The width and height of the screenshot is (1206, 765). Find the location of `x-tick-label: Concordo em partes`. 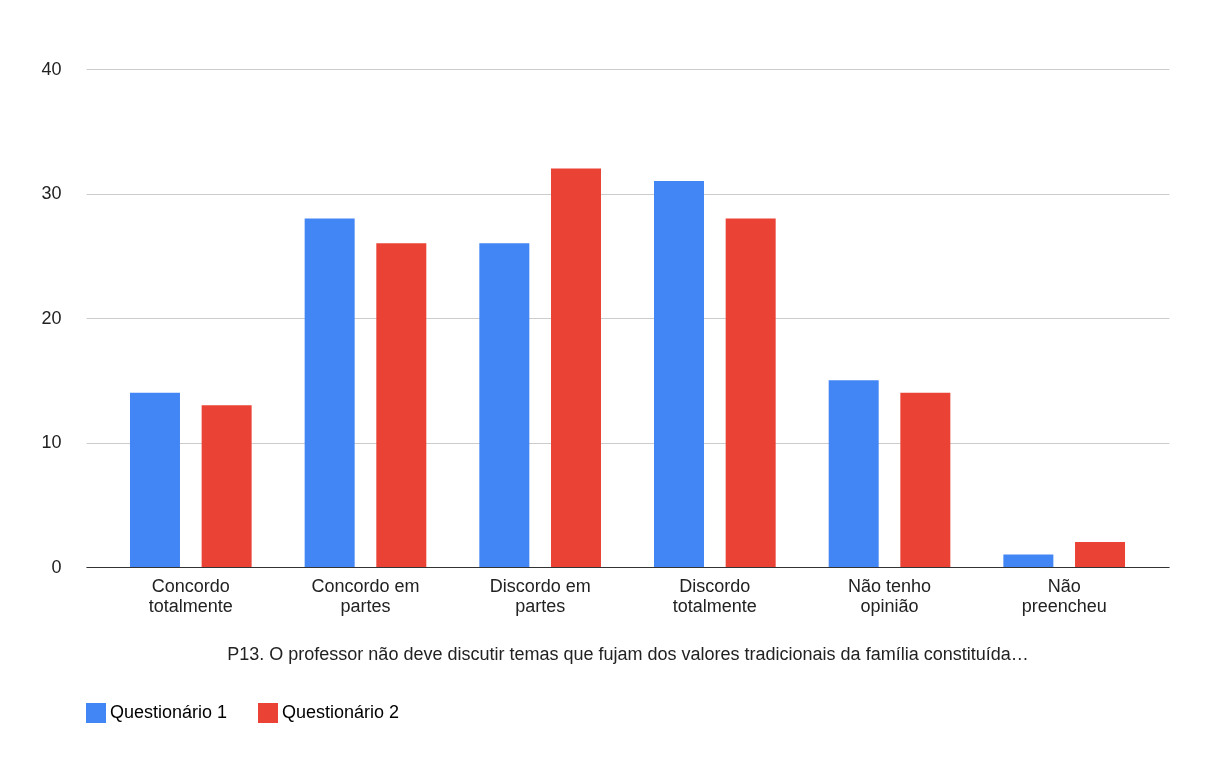

x-tick-label: Concordo em partes is located at coordinates (365, 595).